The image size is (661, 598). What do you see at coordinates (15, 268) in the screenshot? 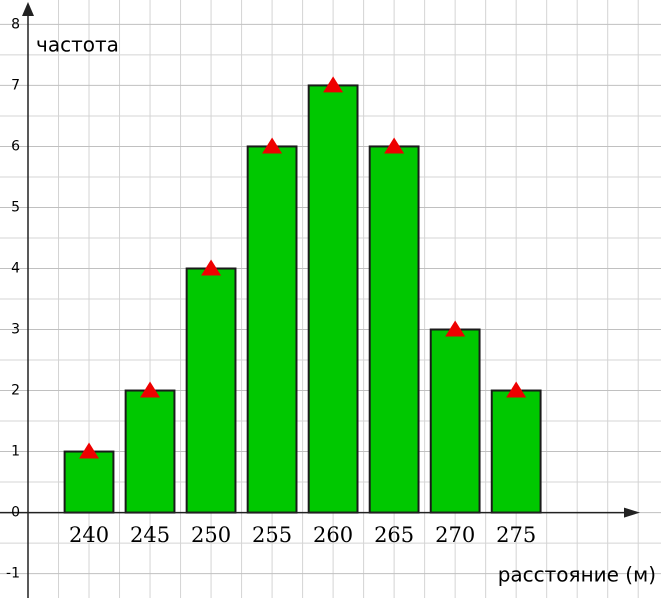
I see `y-tick-label: 4` at bounding box center [15, 268].